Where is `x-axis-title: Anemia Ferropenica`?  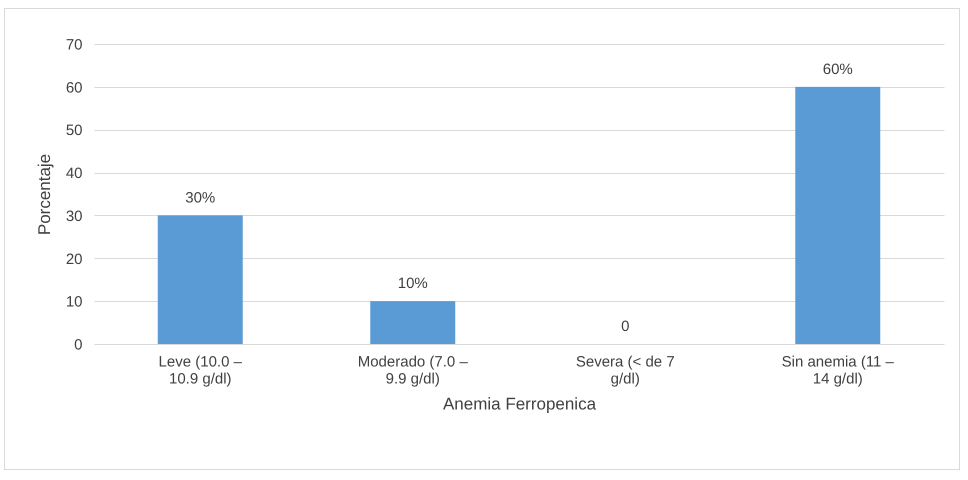 x-axis-title: Anemia Ferropenica is located at coordinates (519, 404).